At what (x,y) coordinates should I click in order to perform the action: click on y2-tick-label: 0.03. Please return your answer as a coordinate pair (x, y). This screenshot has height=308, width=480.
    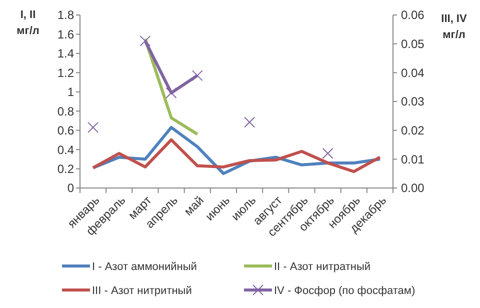
    Looking at the image, I should click on (413, 101).